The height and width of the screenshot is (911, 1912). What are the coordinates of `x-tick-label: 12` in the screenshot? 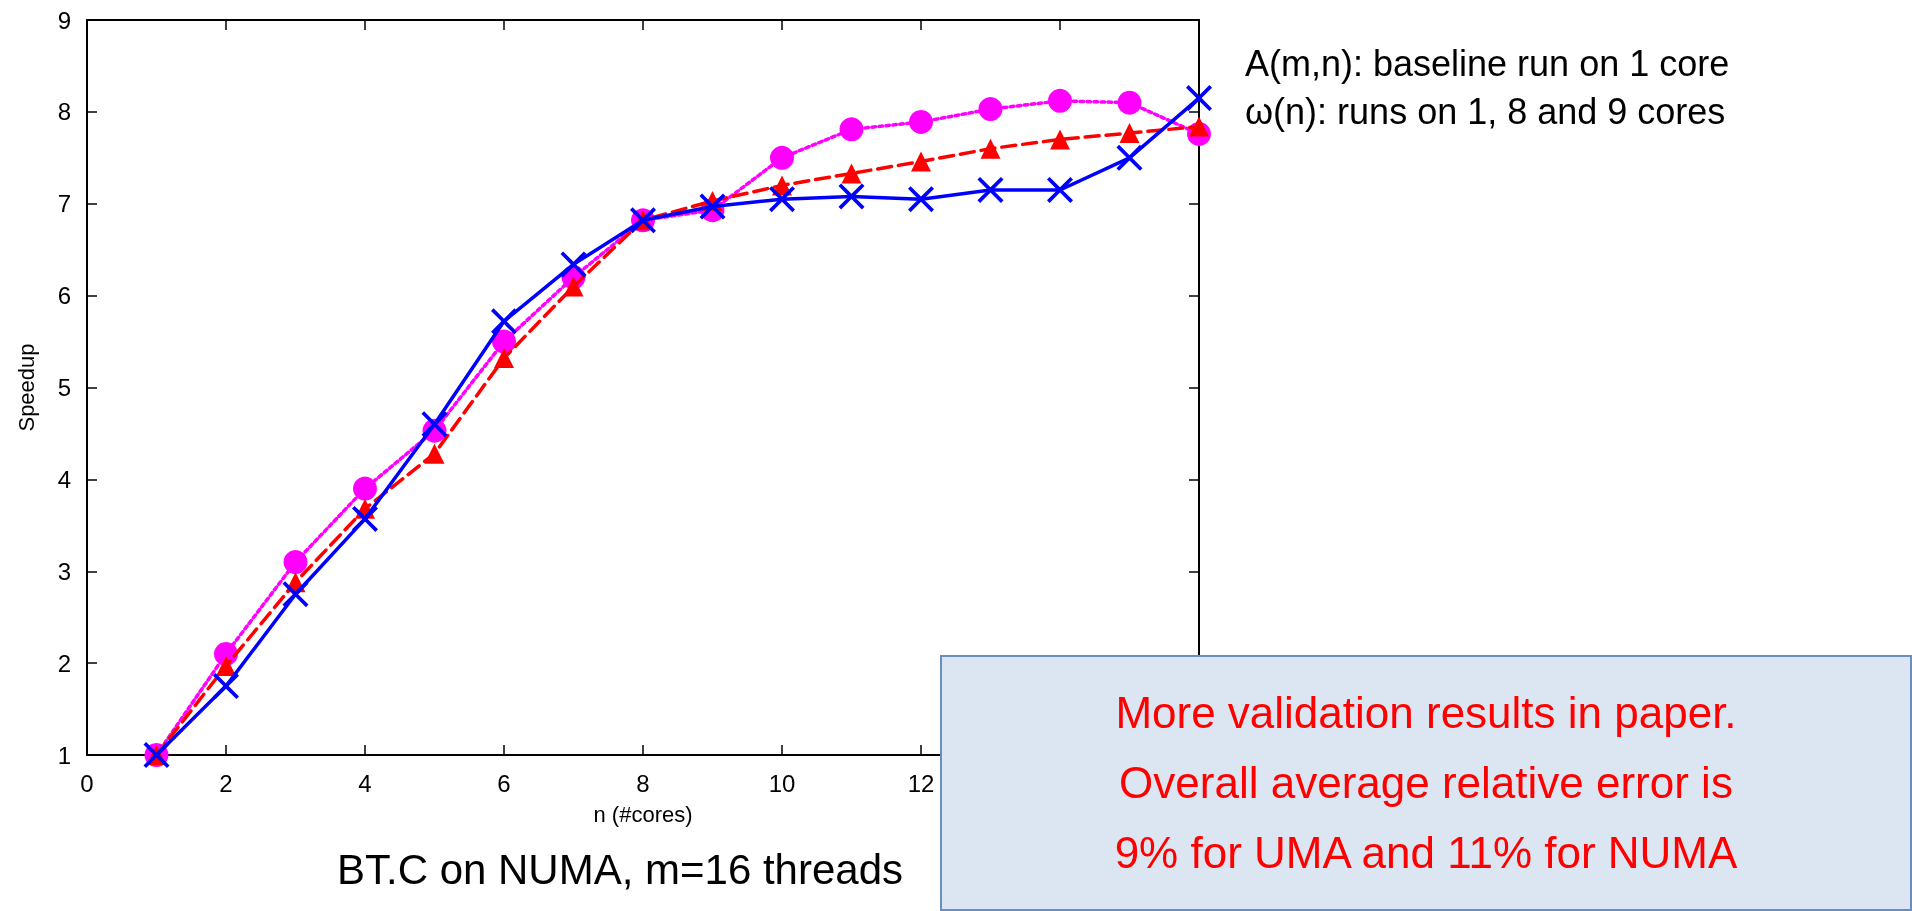 It's located at (921, 783).